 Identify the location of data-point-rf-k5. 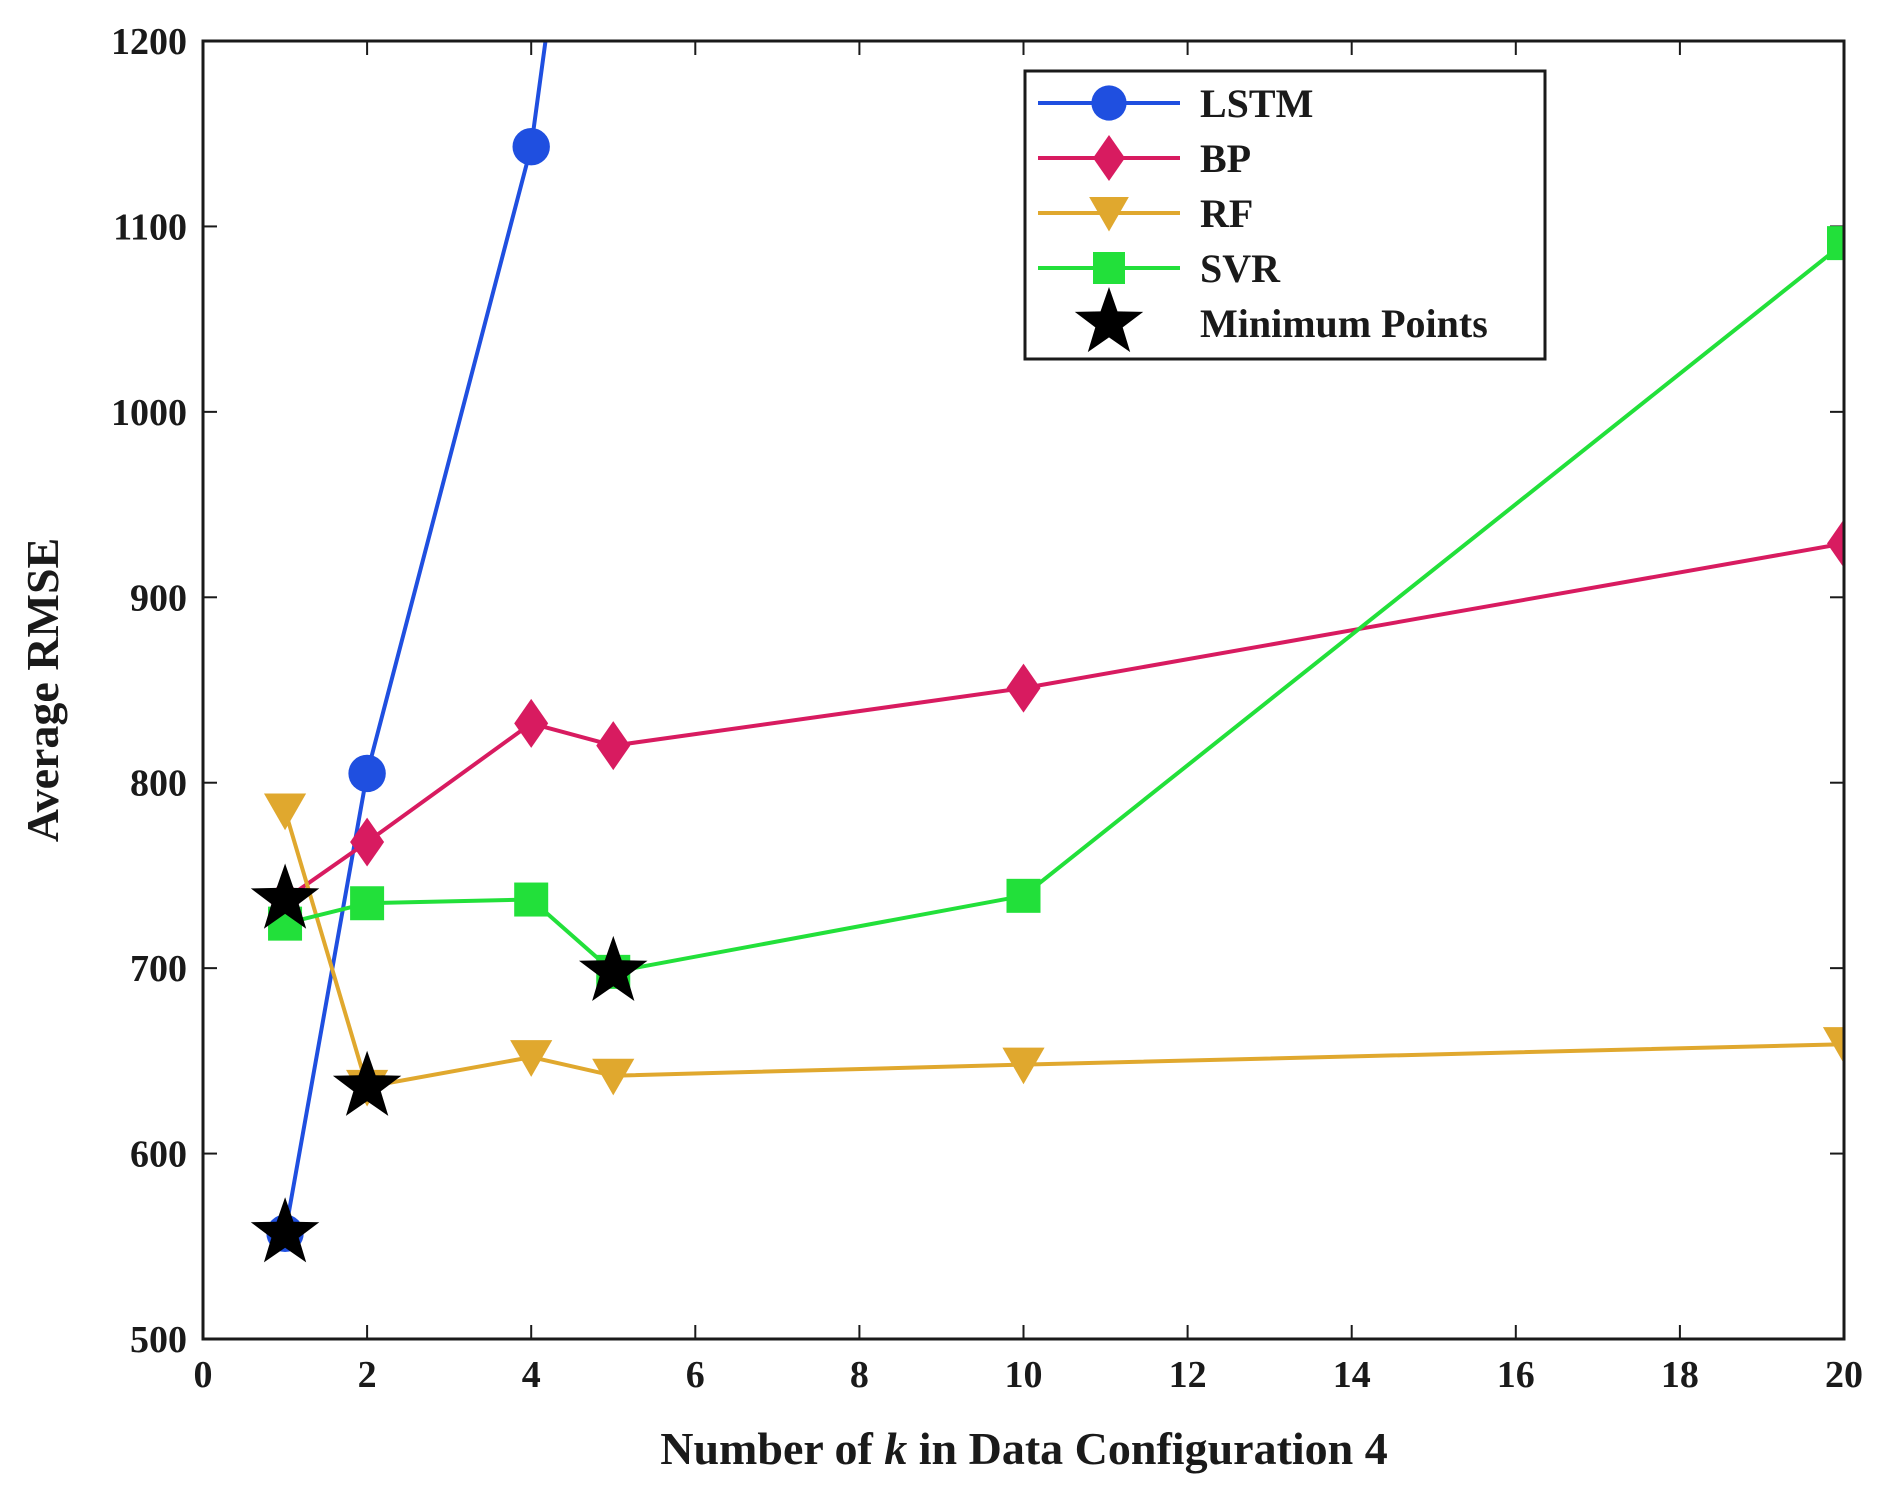
(613, 1077).